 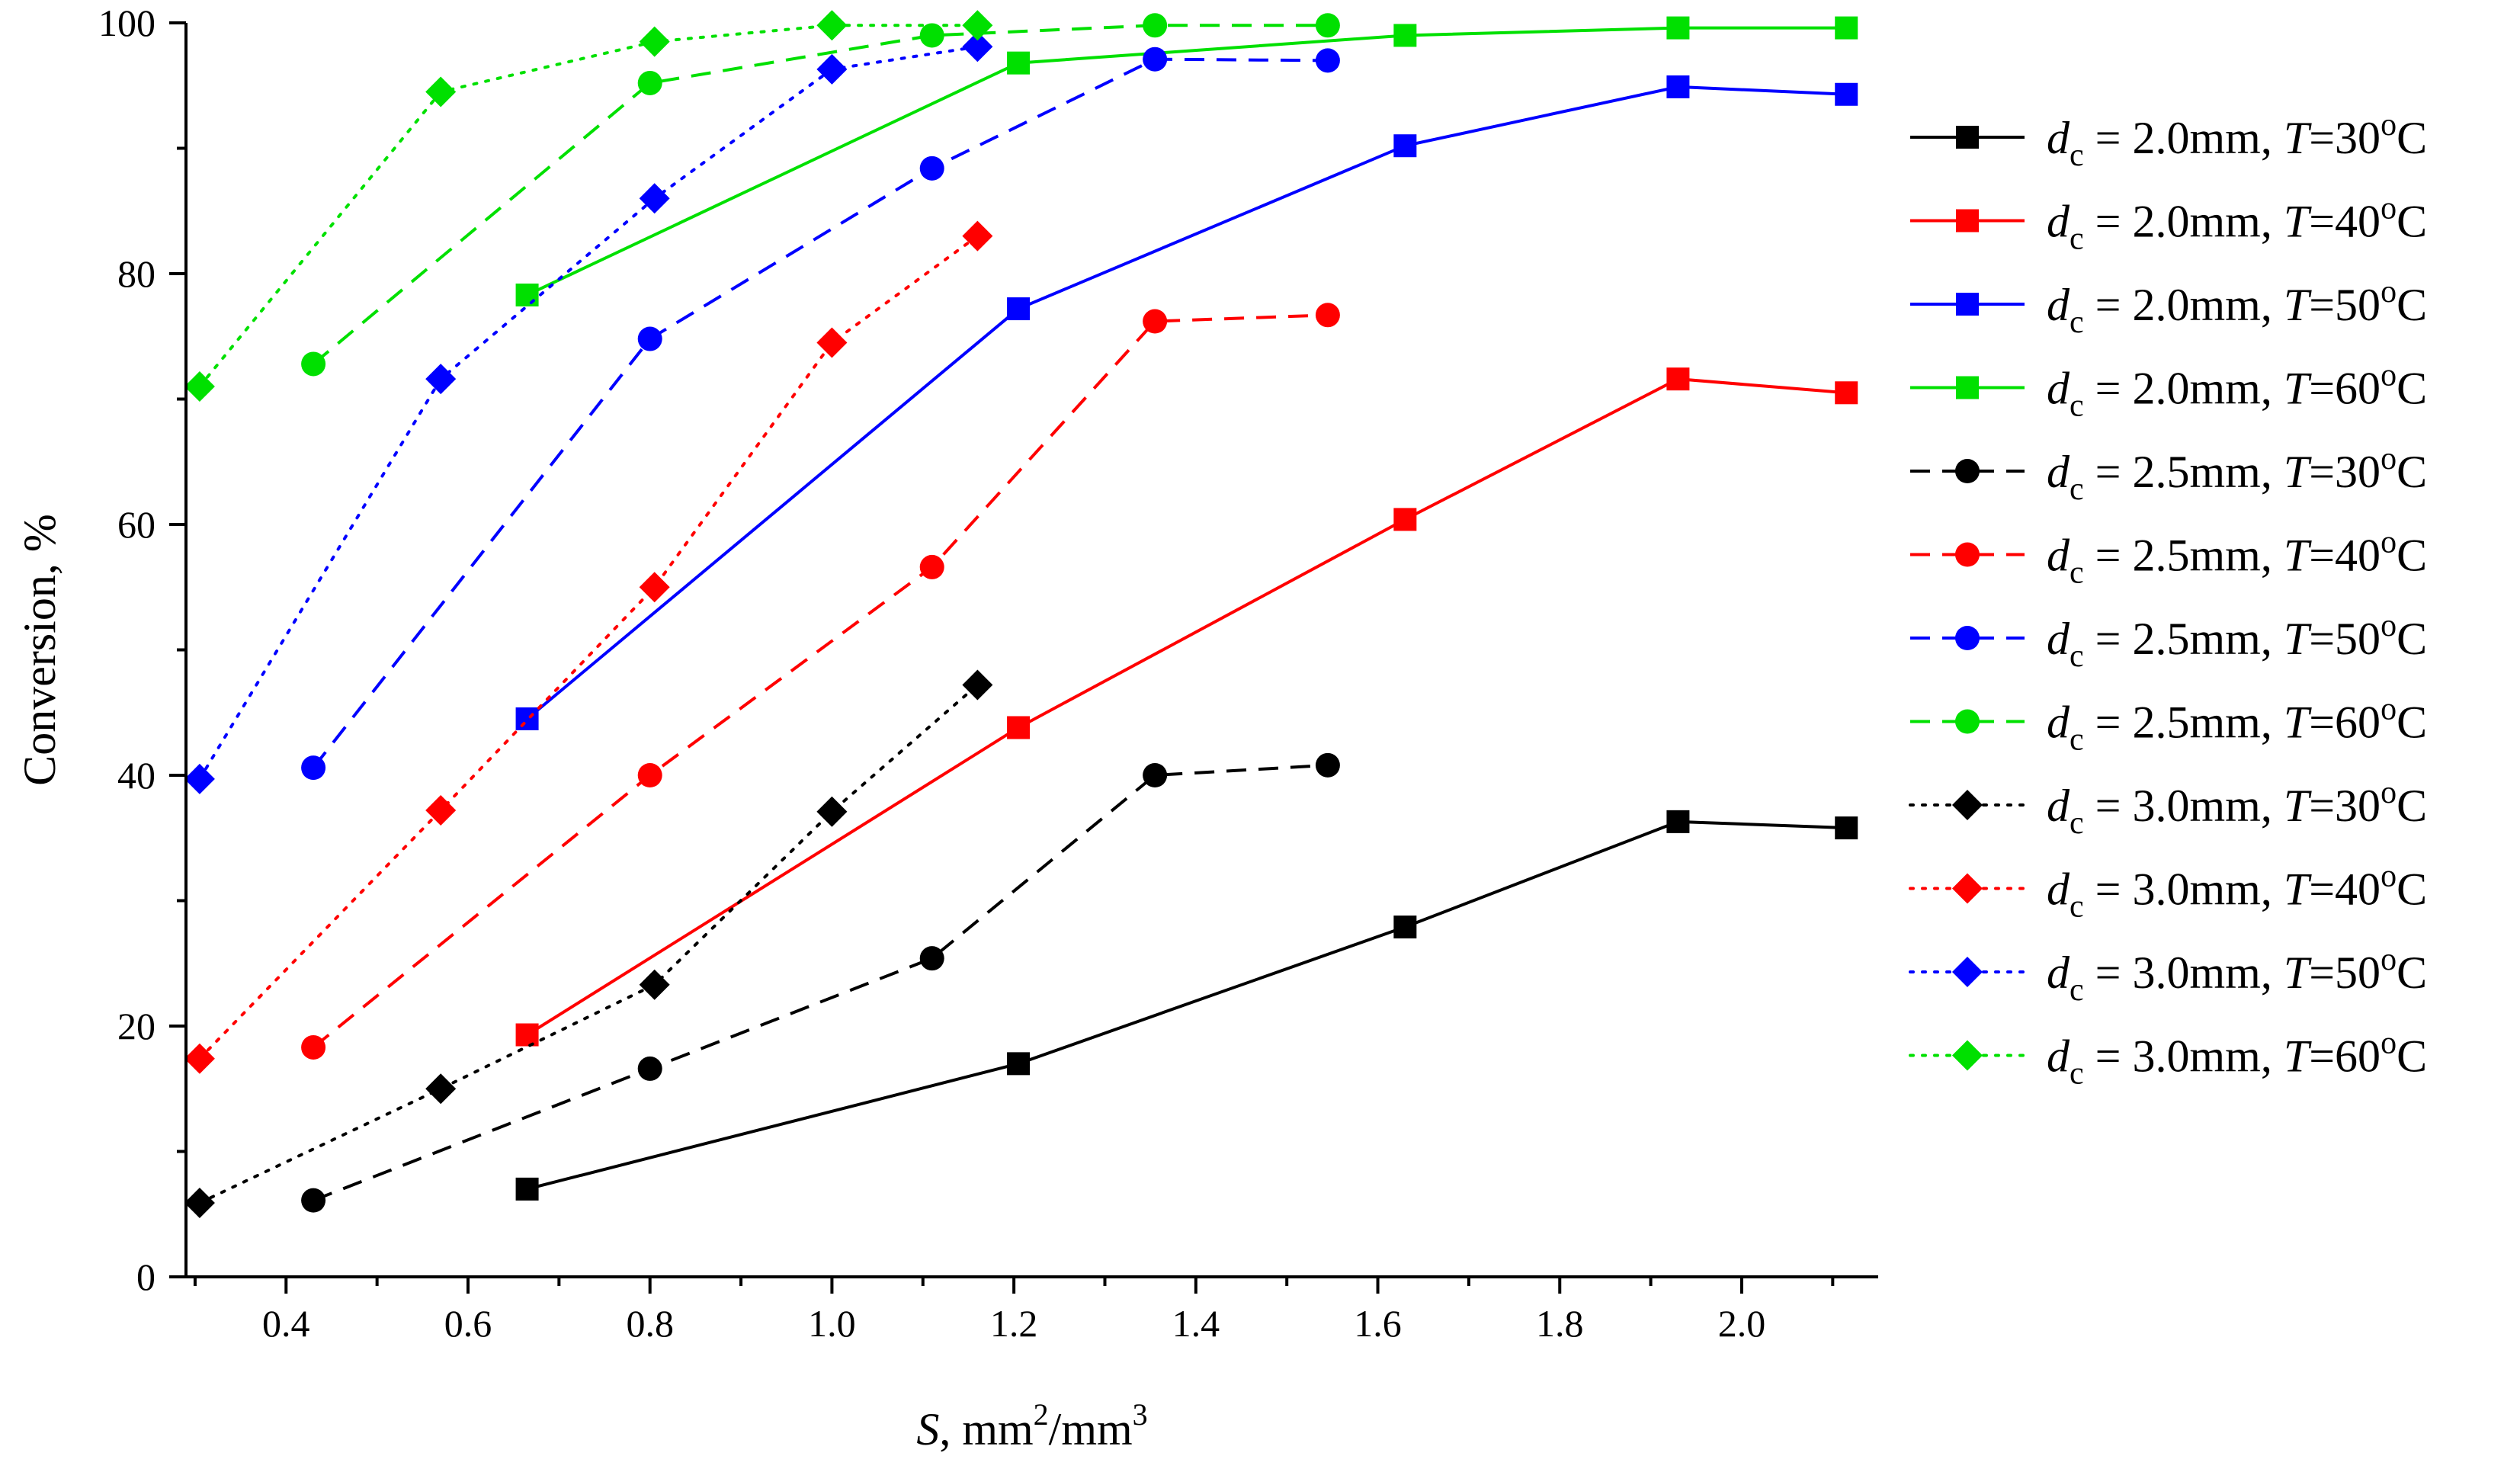 What do you see at coordinates (126, 23) in the screenshot?
I see `y-tick-label: 100` at bounding box center [126, 23].